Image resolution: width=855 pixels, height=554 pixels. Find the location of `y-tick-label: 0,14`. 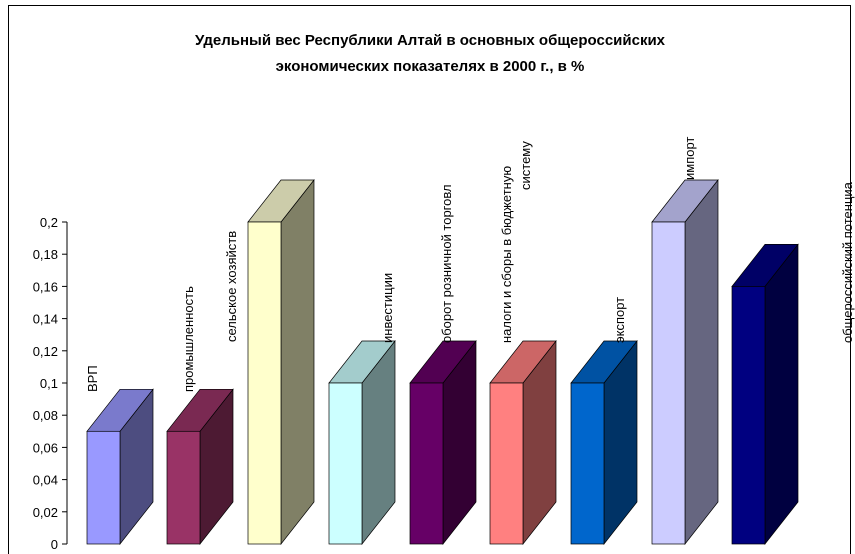

y-tick-label: 0,14 is located at coordinates (45, 319).